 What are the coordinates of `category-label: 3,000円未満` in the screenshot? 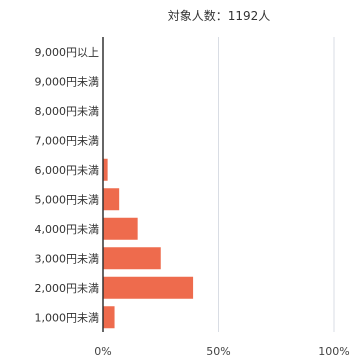 It's located at (67, 258).